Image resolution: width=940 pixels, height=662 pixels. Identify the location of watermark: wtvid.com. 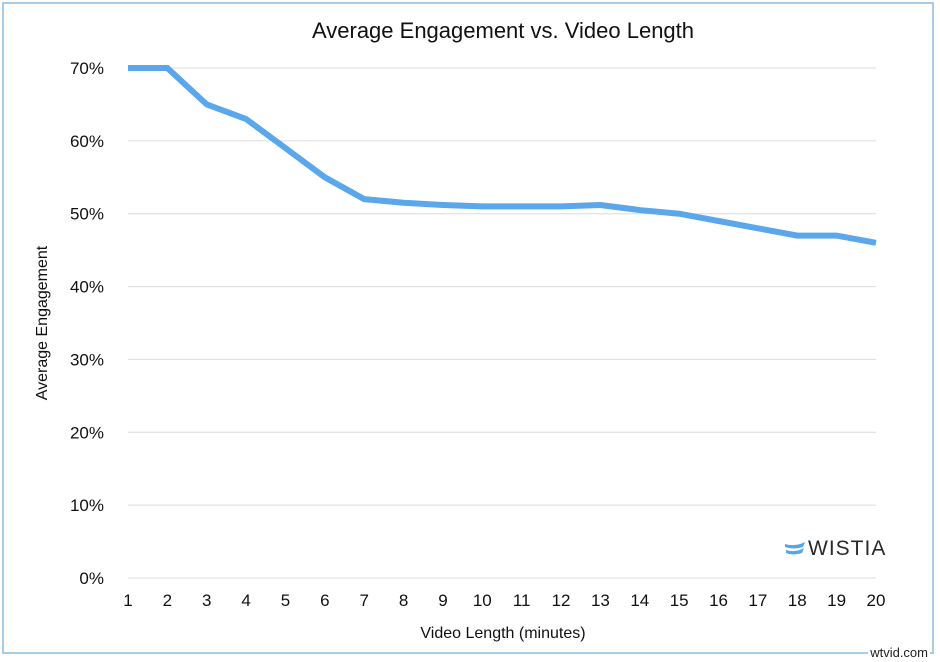
(899, 652).